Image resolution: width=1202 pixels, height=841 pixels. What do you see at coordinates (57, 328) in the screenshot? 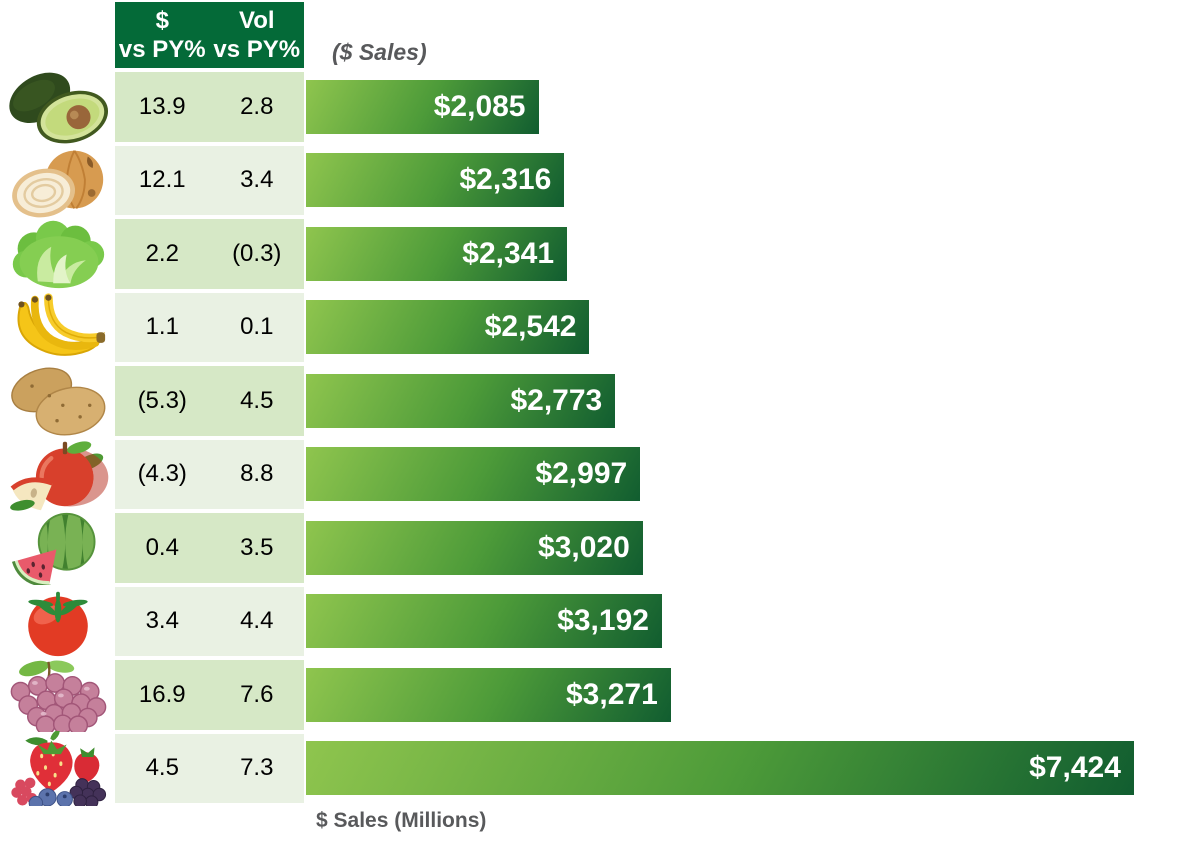
I see `banana-icon` at bounding box center [57, 328].